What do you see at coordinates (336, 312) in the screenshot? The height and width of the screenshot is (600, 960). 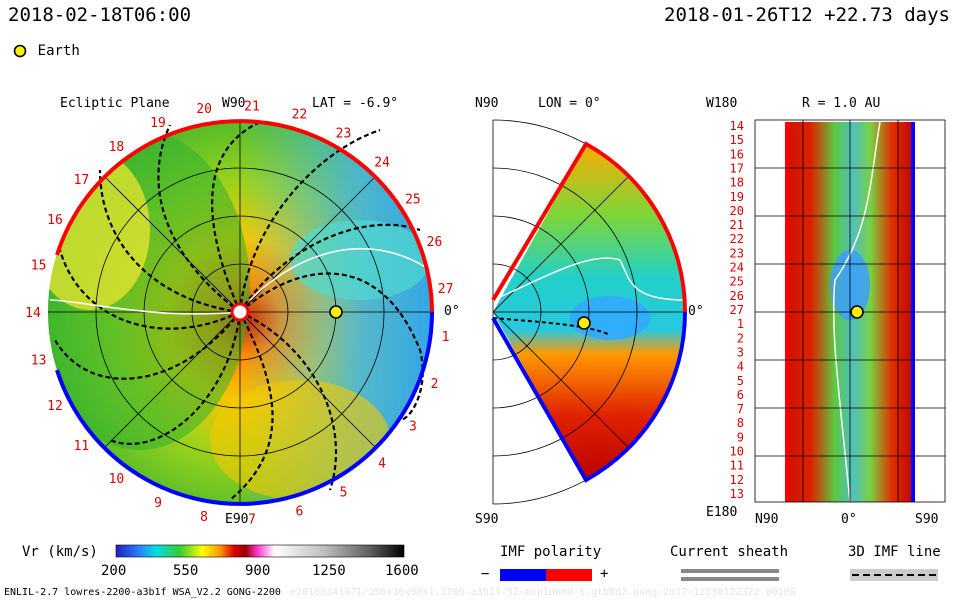 I see `earth-marker-ecliptic` at bounding box center [336, 312].